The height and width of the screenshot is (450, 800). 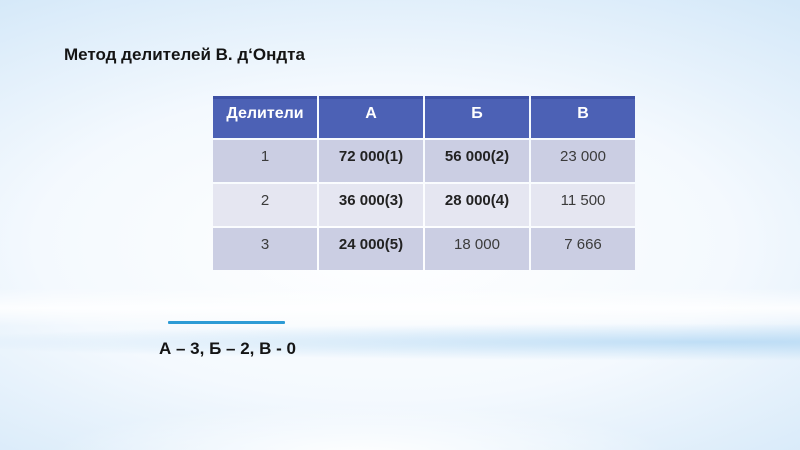 I want to click on table-header-party-b: Б, so click(x=477, y=117).